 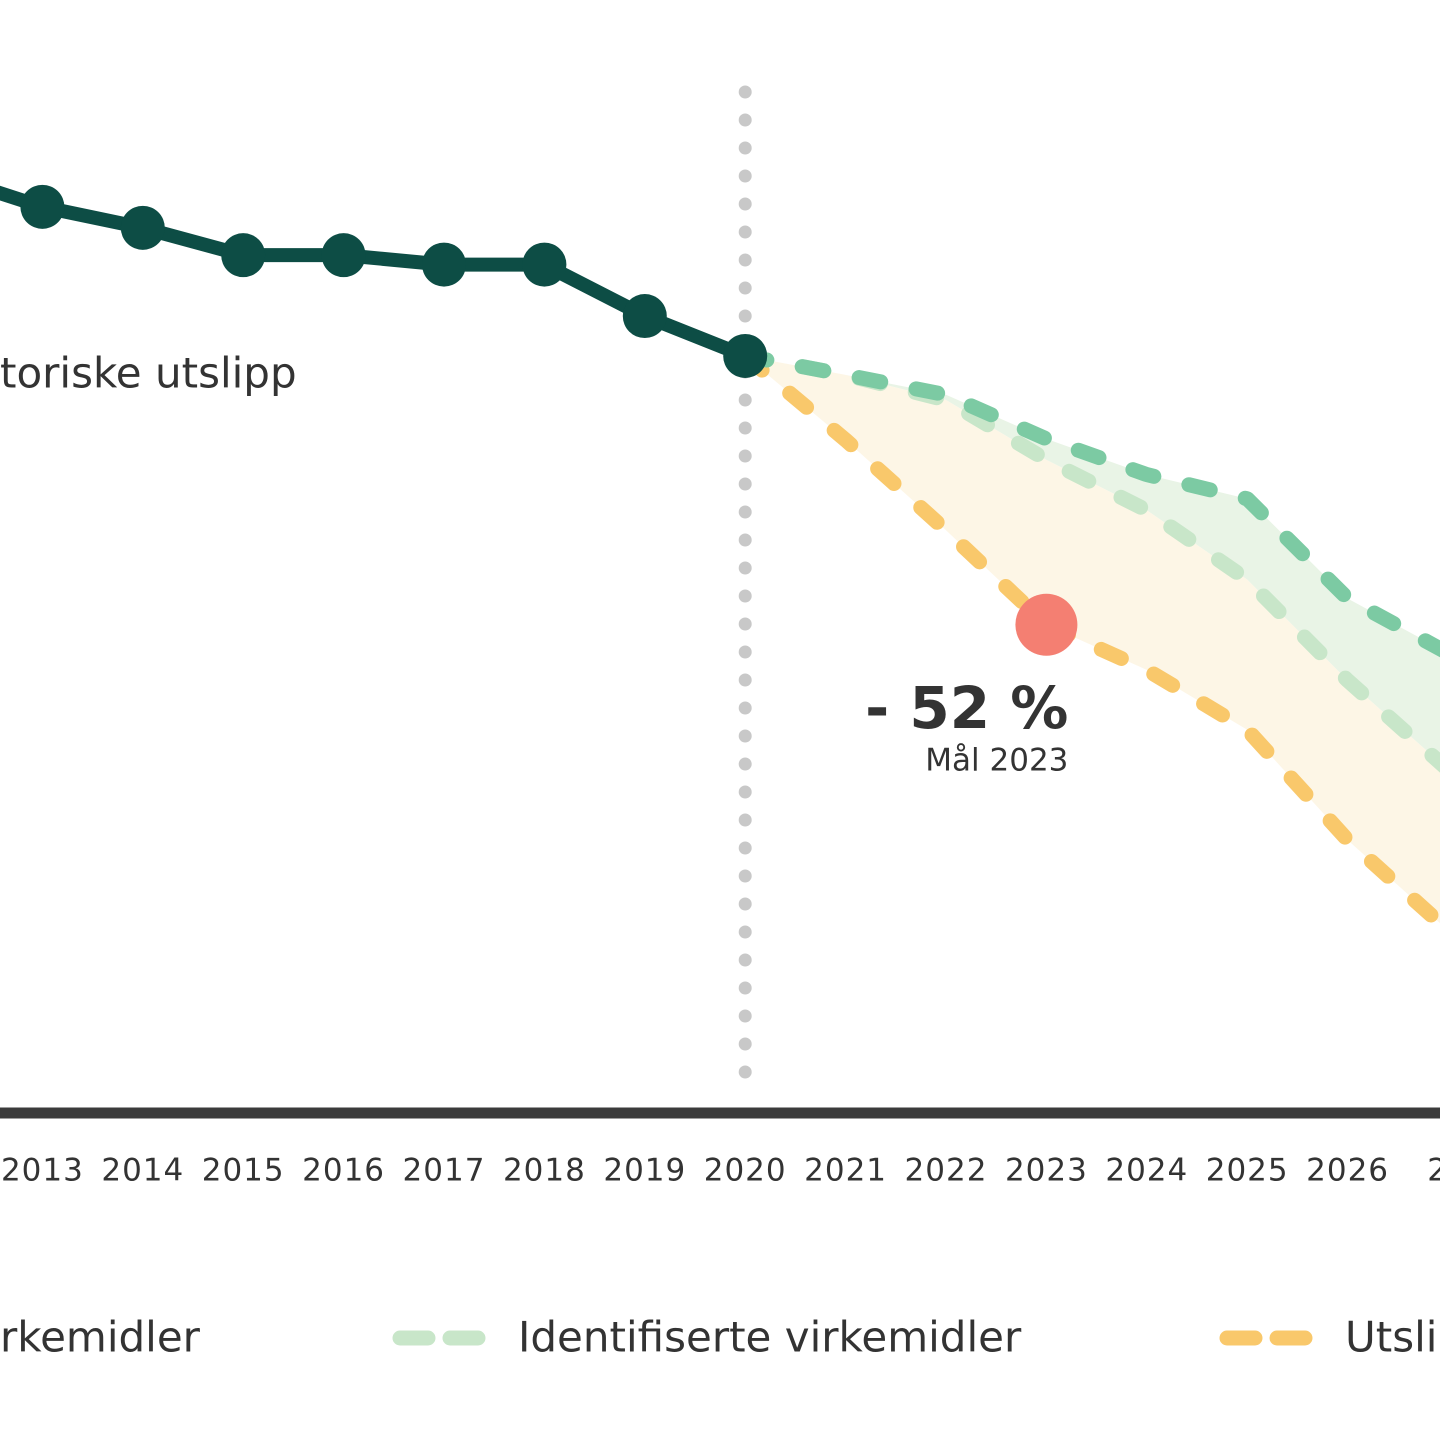 What do you see at coordinates (343, 1171) in the screenshot?
I see `x-tick-label: 2016` at bounding box center [343, 1171].